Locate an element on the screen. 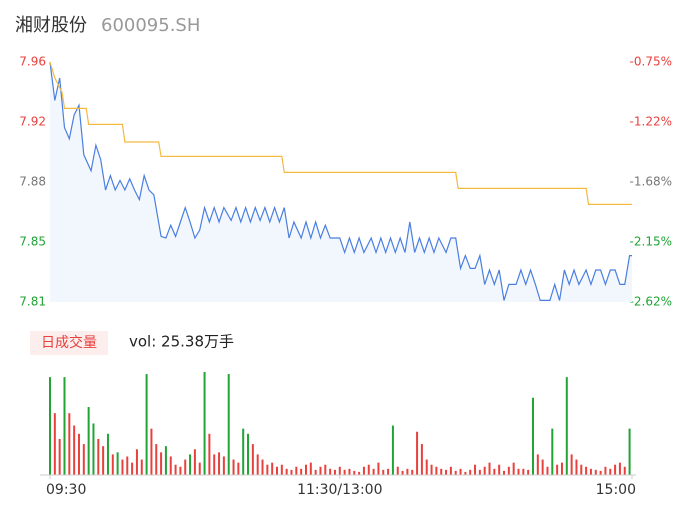 The width and height of the screenshot is (686, 524). stock-code: 600095.SH is located at coordinates (150, 25).